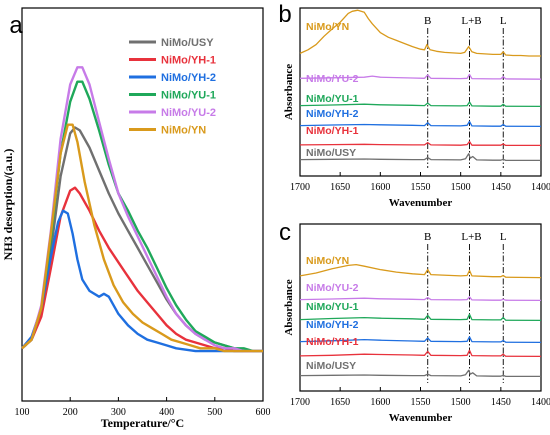 The image size is (550, 435). Describe the element at coordinates (427, 237) in the screenshot. I see `reference-label-c: B` at that location.